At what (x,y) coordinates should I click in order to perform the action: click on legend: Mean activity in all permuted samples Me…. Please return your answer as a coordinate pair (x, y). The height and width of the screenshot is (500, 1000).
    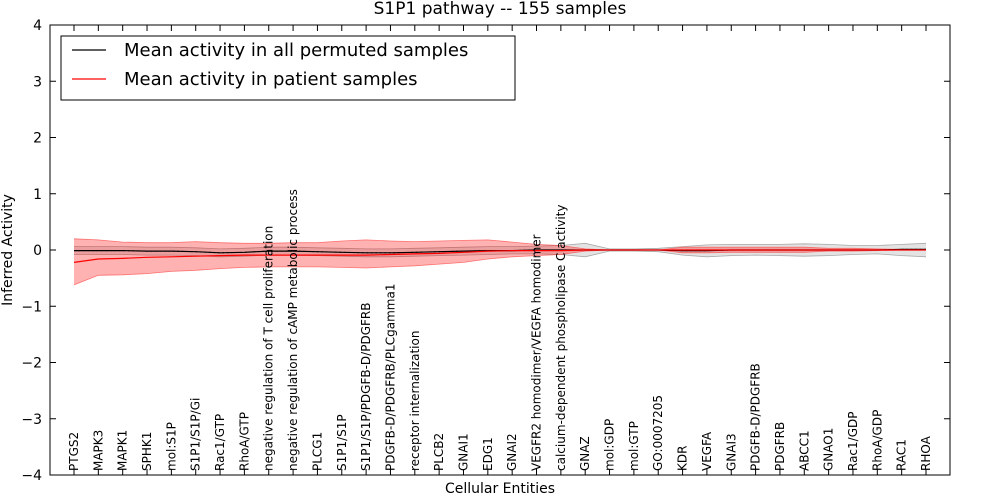
    Looking at the image, I should click on (288, 68).